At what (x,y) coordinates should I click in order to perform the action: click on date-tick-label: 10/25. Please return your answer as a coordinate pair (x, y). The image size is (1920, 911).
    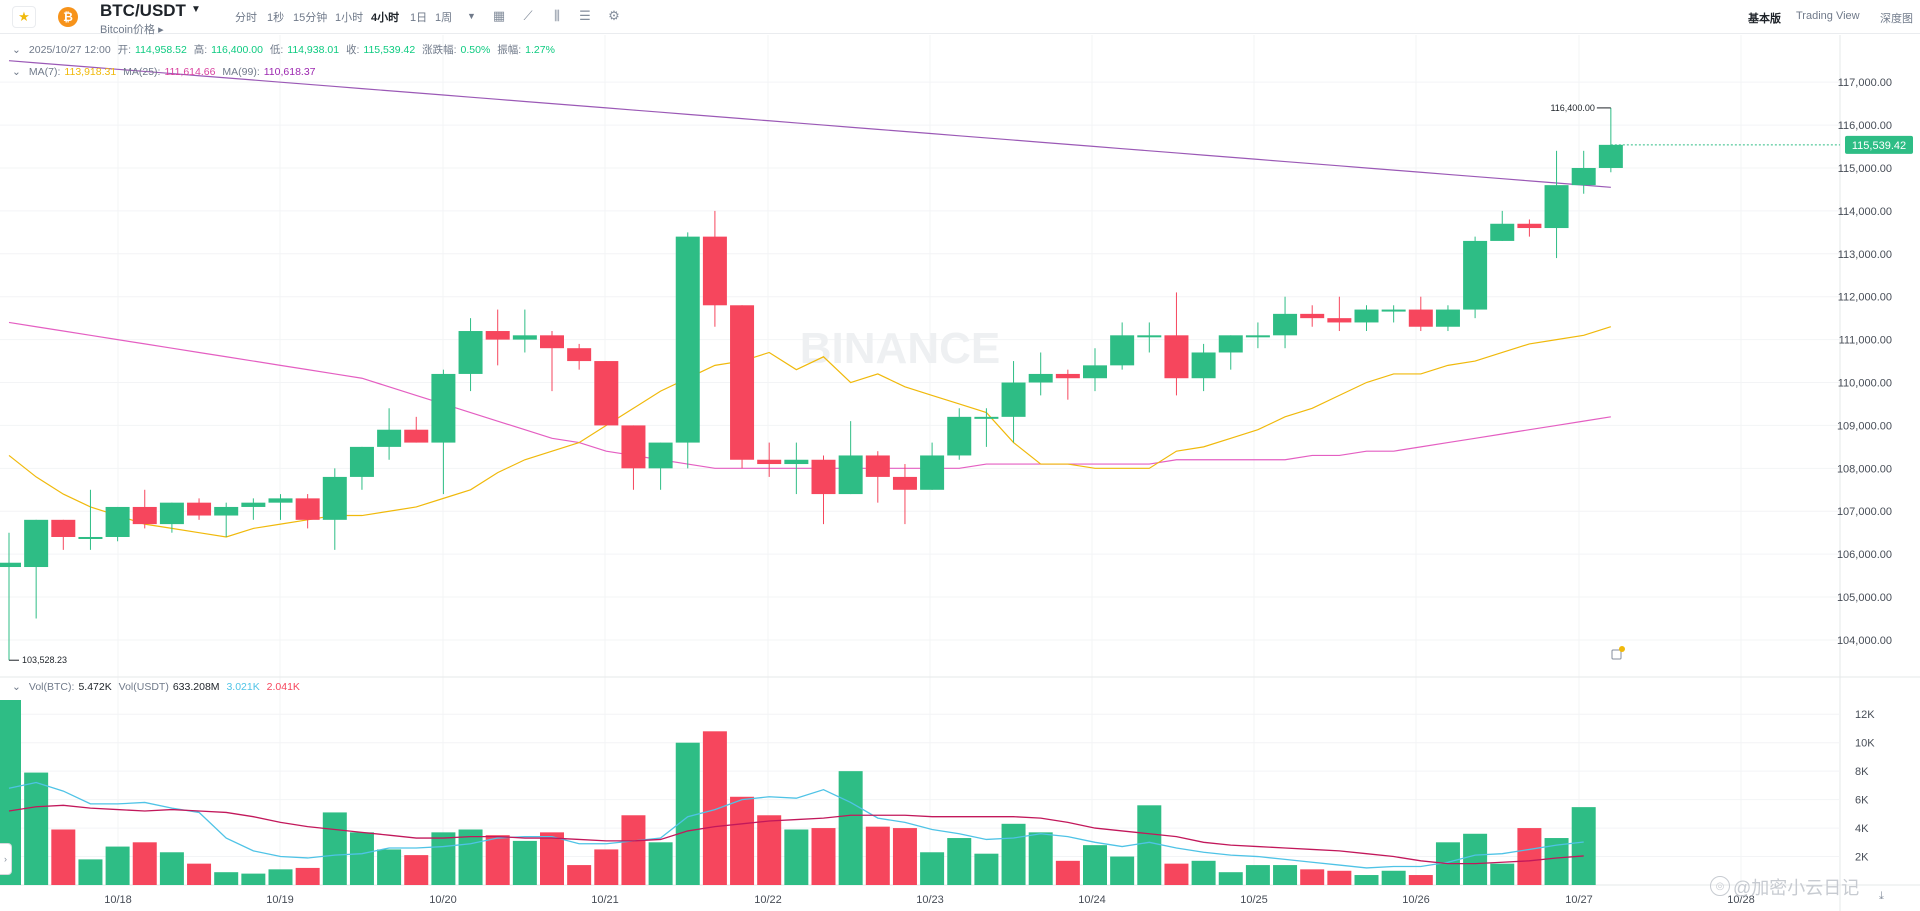
    Looking at the image, I should click on (1254, 900).